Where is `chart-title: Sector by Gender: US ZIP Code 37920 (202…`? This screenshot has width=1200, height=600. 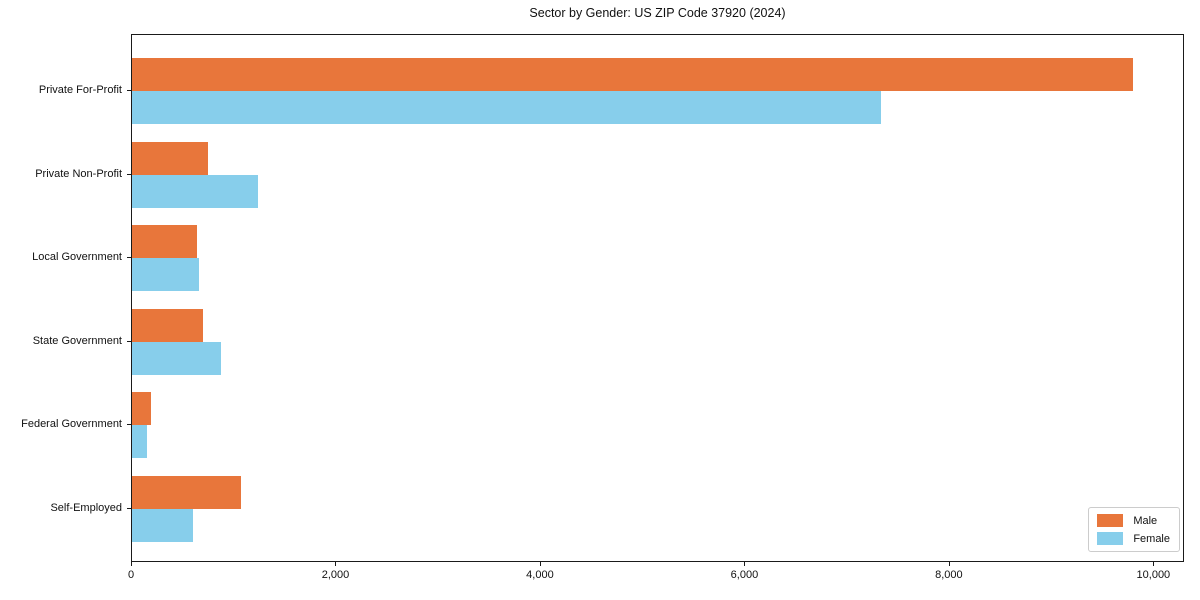
chart-title: Sector by Gender: US ZIP Code 37920 (202… is located at coordinates (657, 13).